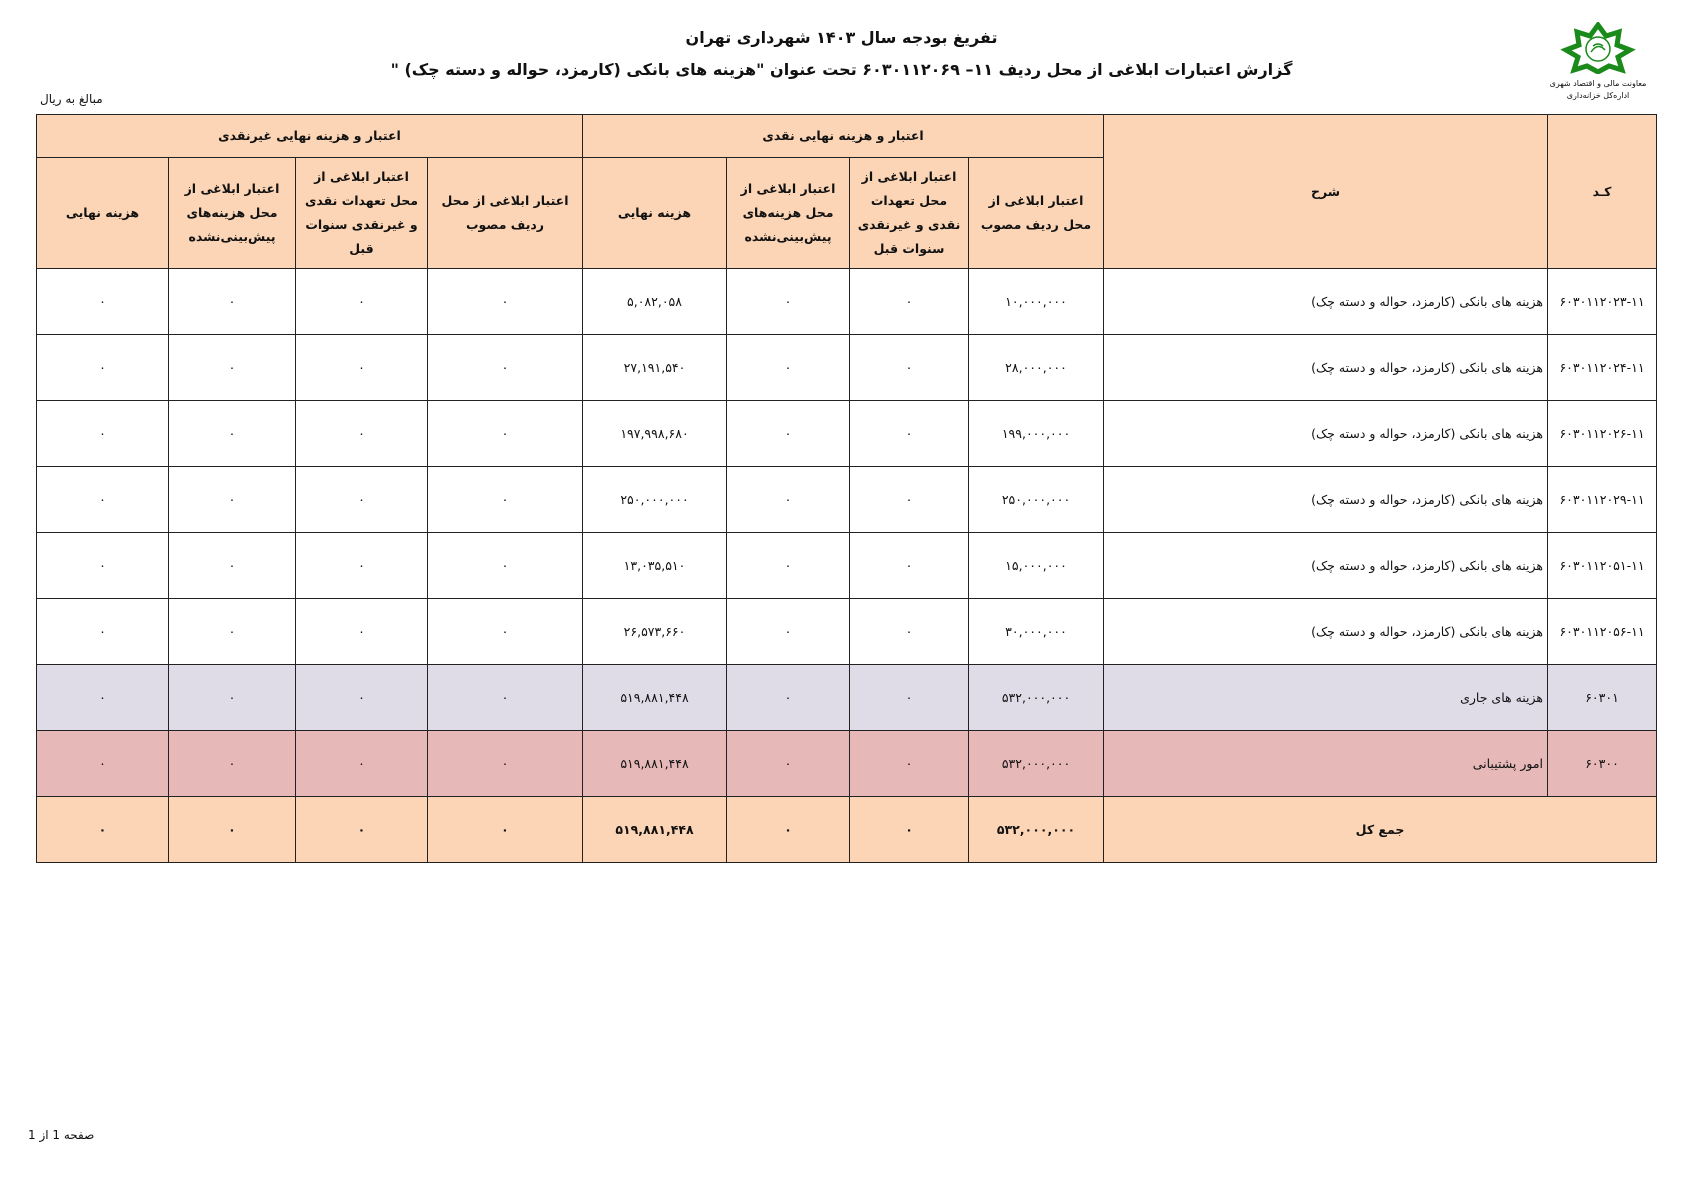 Image resolution: width=1683 pixels, height=1190 pixels. Describe the element at coordinates (1598, 95) in the screenshot. I see `logo-line2: اداره‌کل خزانه‌داری` at that location.